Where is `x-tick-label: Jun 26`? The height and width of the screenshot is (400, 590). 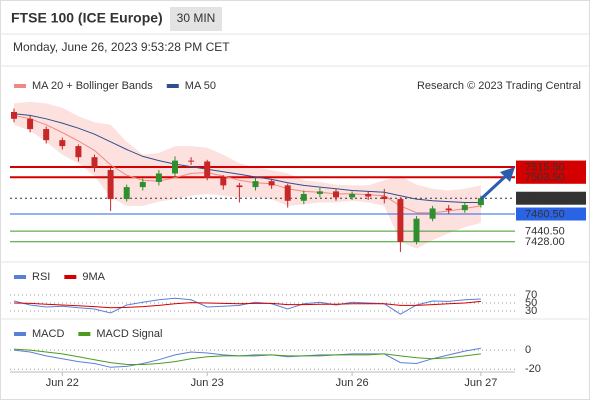 x-tick-label: Jun 26 is located at coordinates (352, 383).